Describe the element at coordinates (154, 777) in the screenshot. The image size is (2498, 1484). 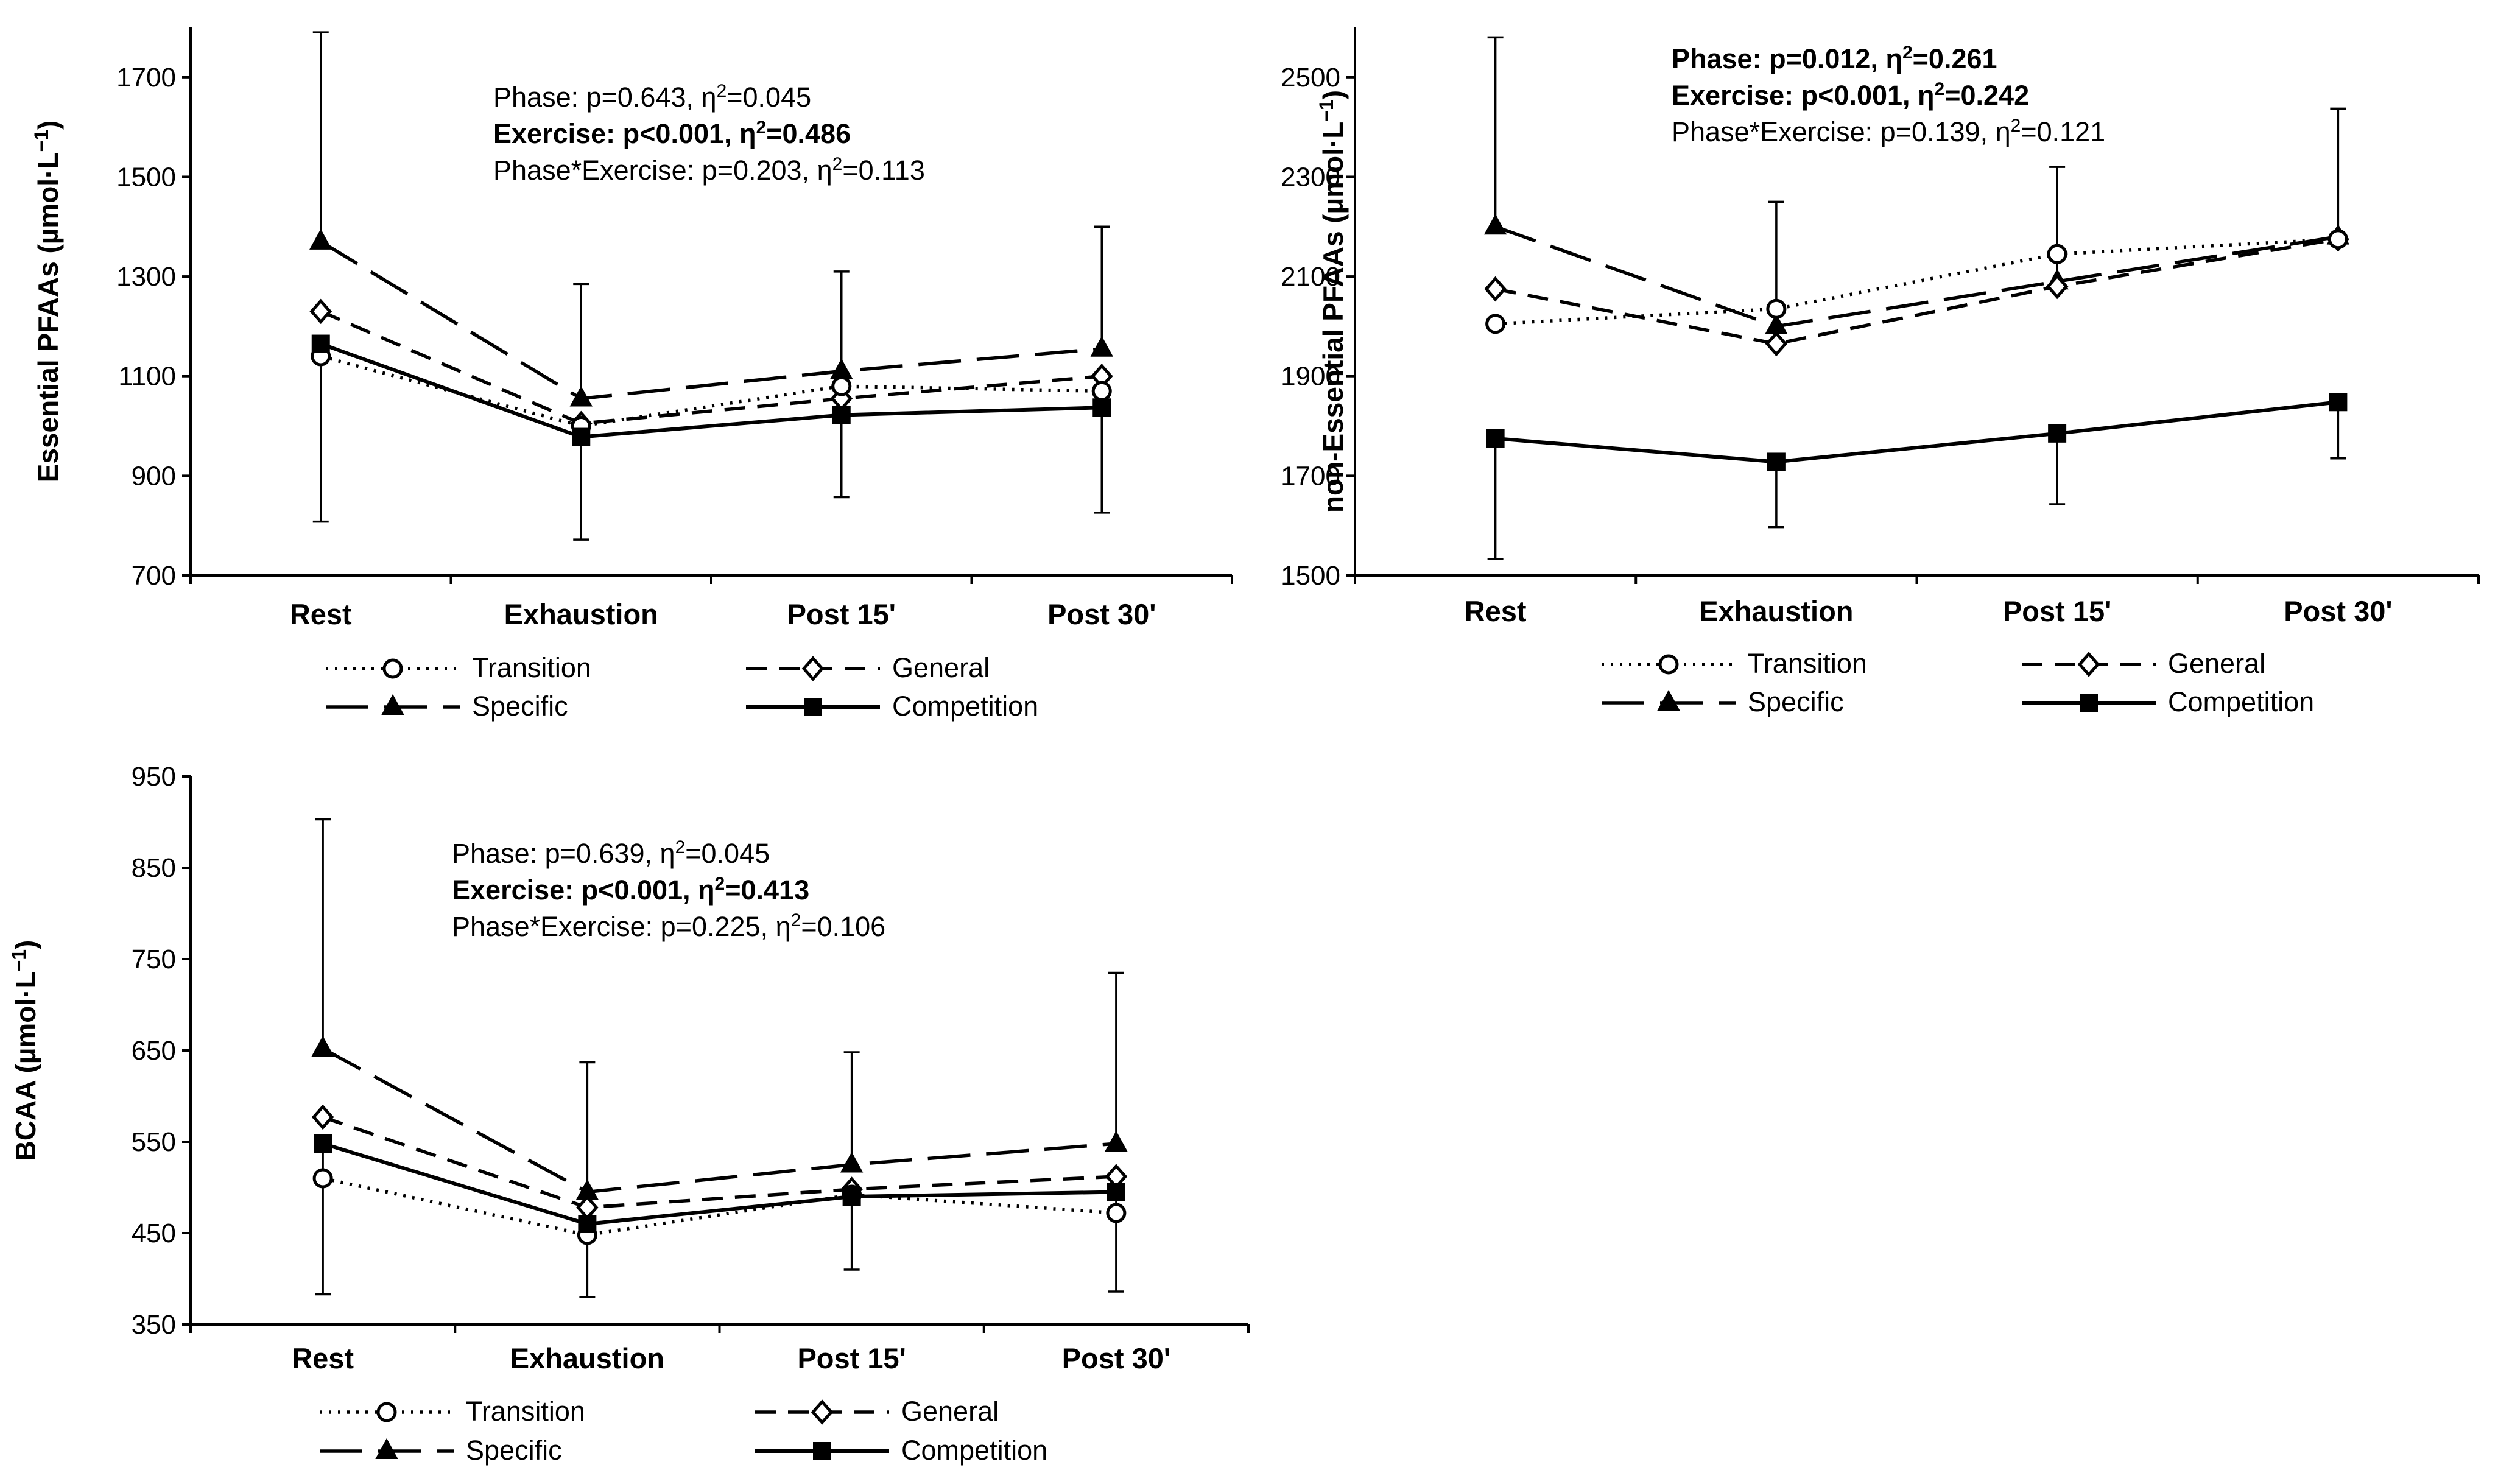
I see `y-tick-label: 950` at that location.